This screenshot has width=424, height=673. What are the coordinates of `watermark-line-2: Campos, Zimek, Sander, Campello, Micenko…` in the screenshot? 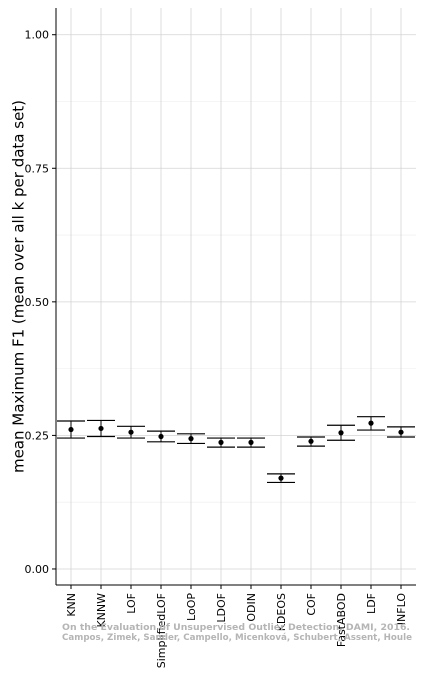 It's located at (237, 638).